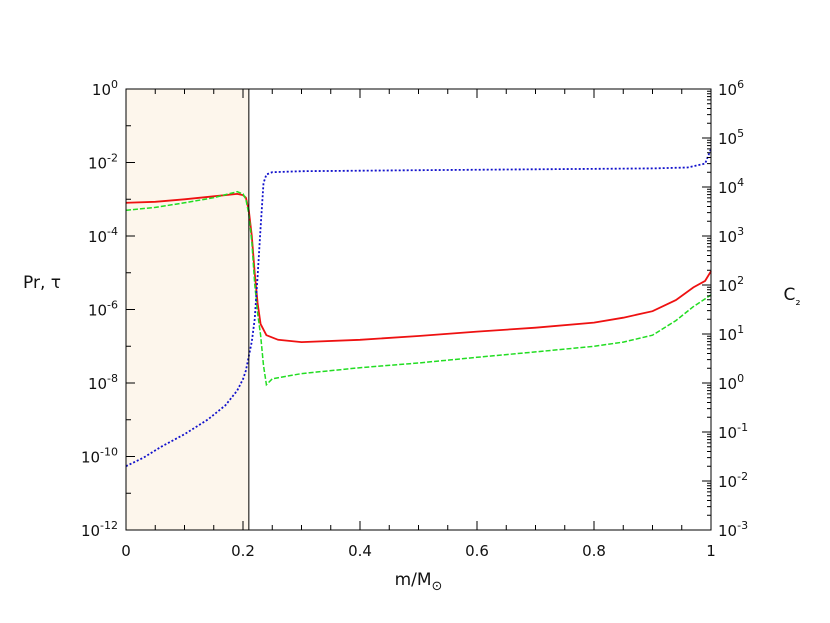  What do you see at coordinates (105, 88) in the screenshot?
I see `y-left-tick-label: 10⁰` at bounding box center [105, 88].